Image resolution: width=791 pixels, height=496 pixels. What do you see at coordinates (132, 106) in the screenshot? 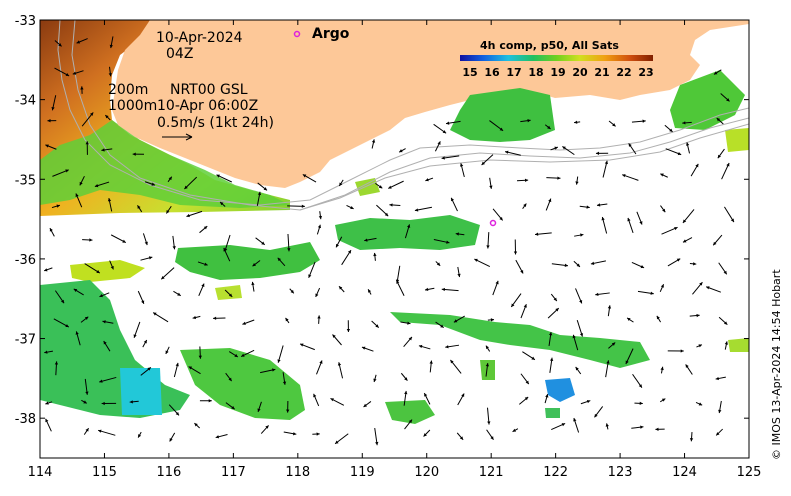
I see `contour-label-1000m: 1000m` at bounding box center [132, 106].